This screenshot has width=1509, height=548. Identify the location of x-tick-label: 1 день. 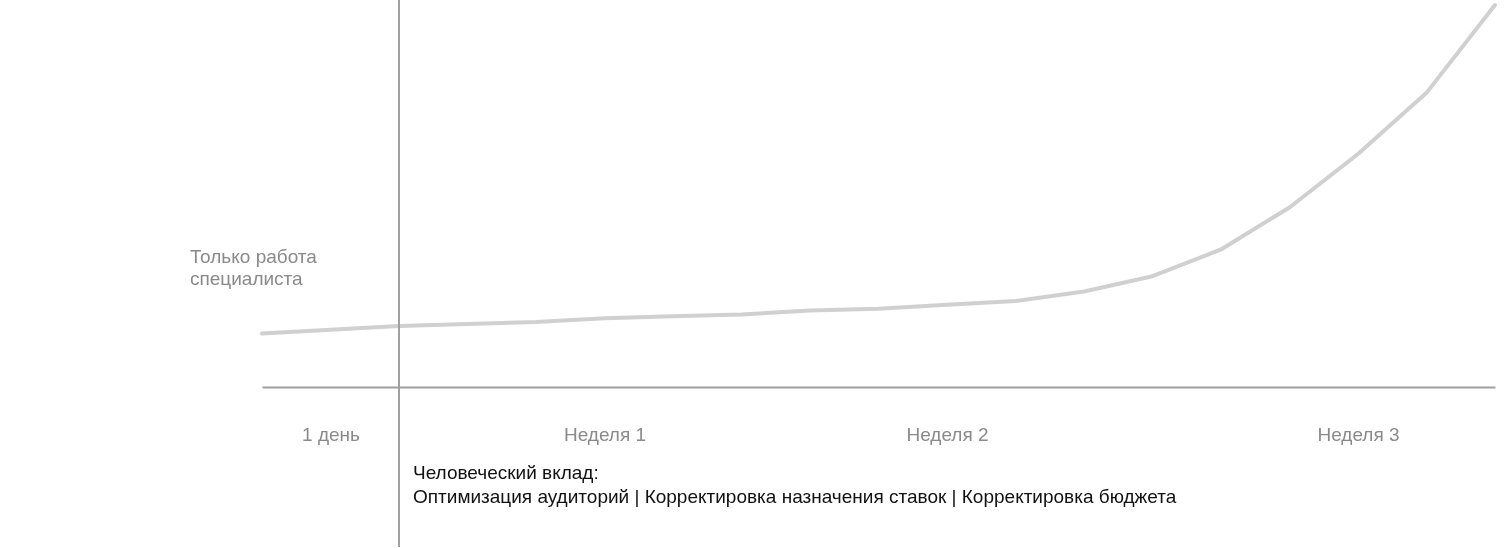
(331, 434).